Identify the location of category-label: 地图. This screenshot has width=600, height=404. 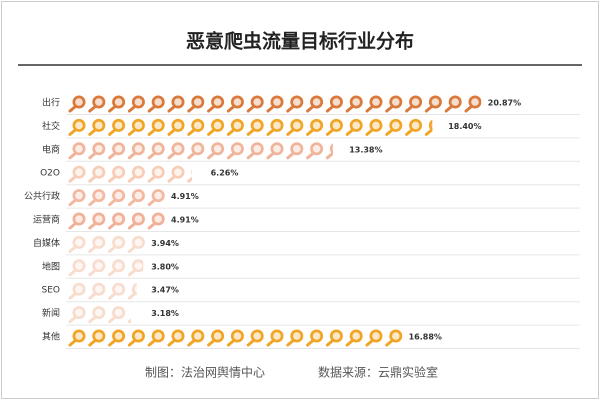
(51, 266).